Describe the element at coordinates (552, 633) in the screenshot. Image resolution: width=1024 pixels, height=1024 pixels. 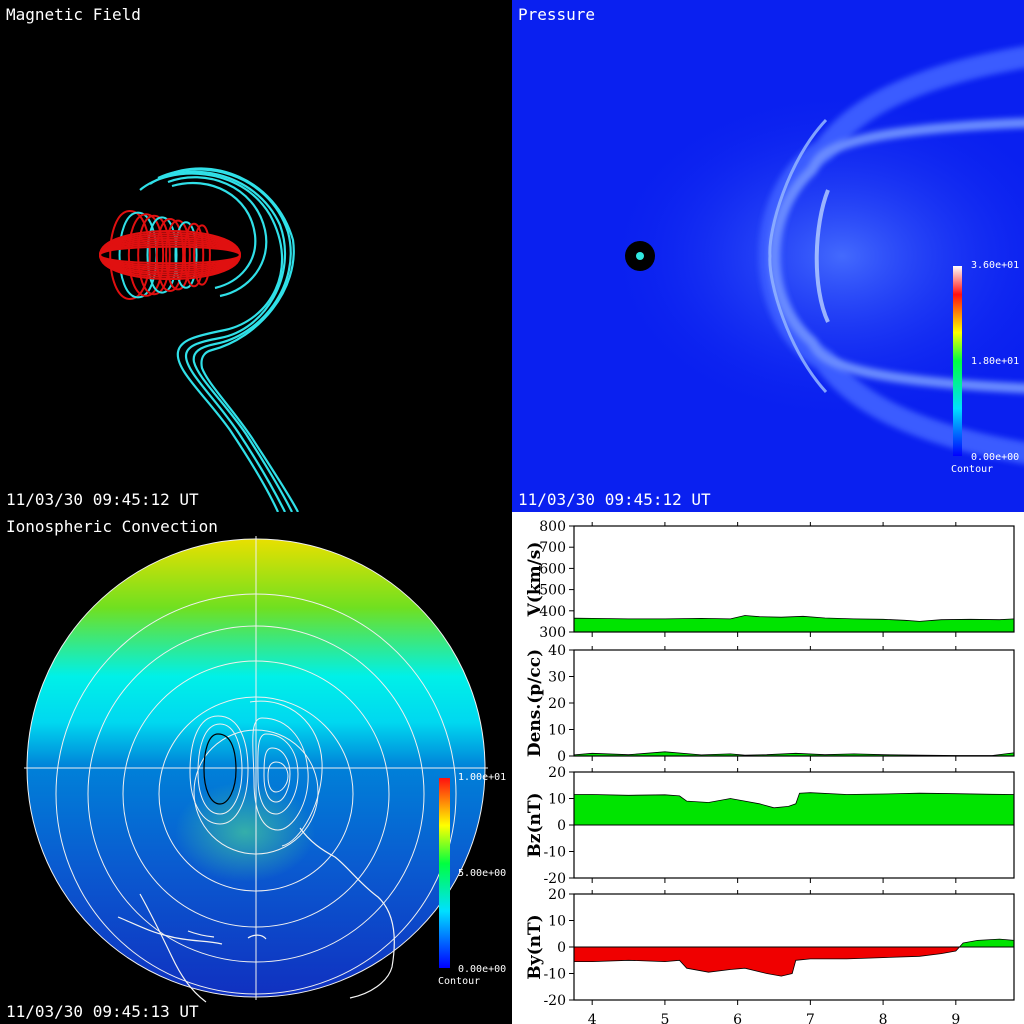
I see `y-tick-label: 300` at that location.